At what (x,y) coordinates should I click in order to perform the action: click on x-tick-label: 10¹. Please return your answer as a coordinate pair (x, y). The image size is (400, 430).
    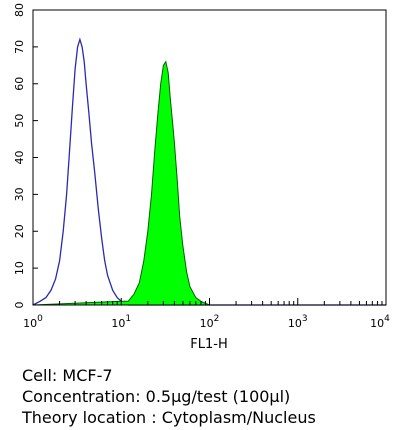
    Looking at the image, I should click on (121, 322).